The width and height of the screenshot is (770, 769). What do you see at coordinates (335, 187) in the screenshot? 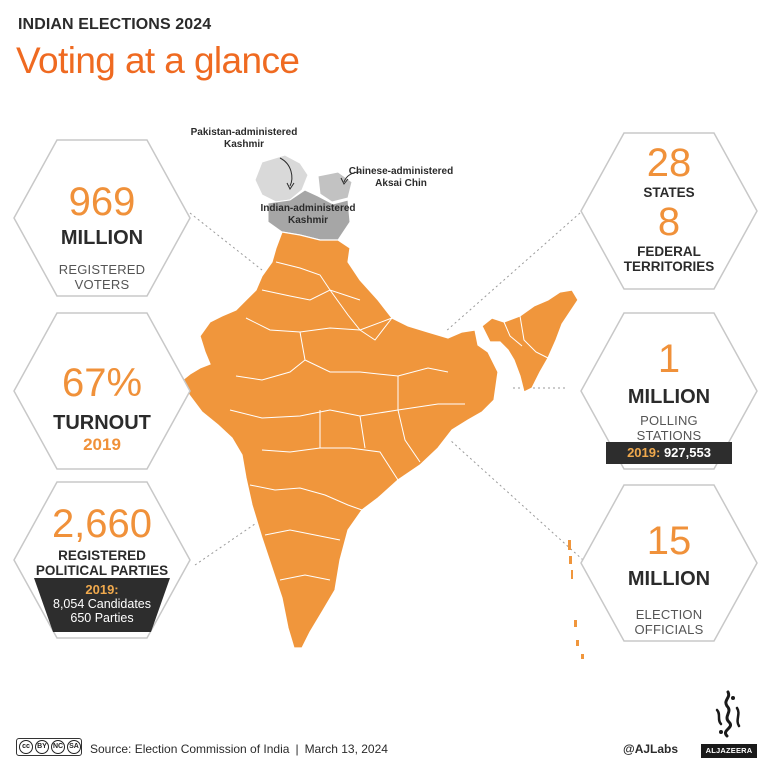
I see `aksai-chin-region` at bounding box center [335, 187].